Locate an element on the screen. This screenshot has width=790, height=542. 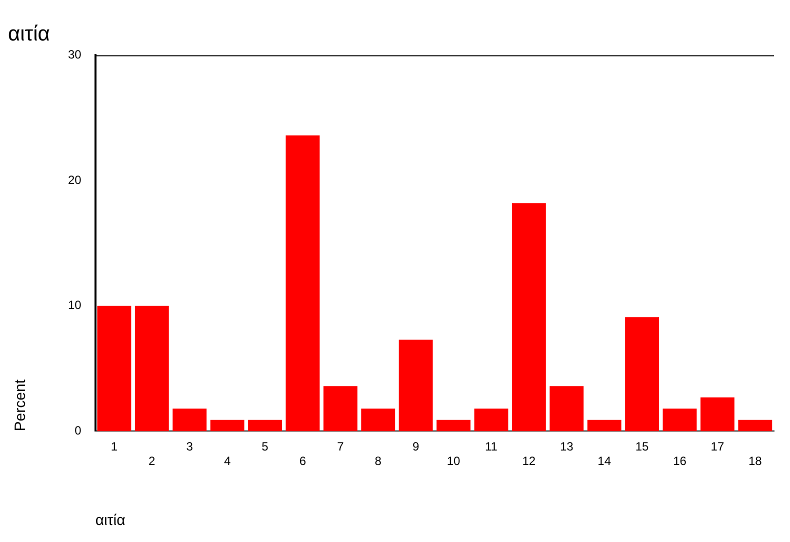
x-tick-label: 13 is located at coordinates (567, 447).